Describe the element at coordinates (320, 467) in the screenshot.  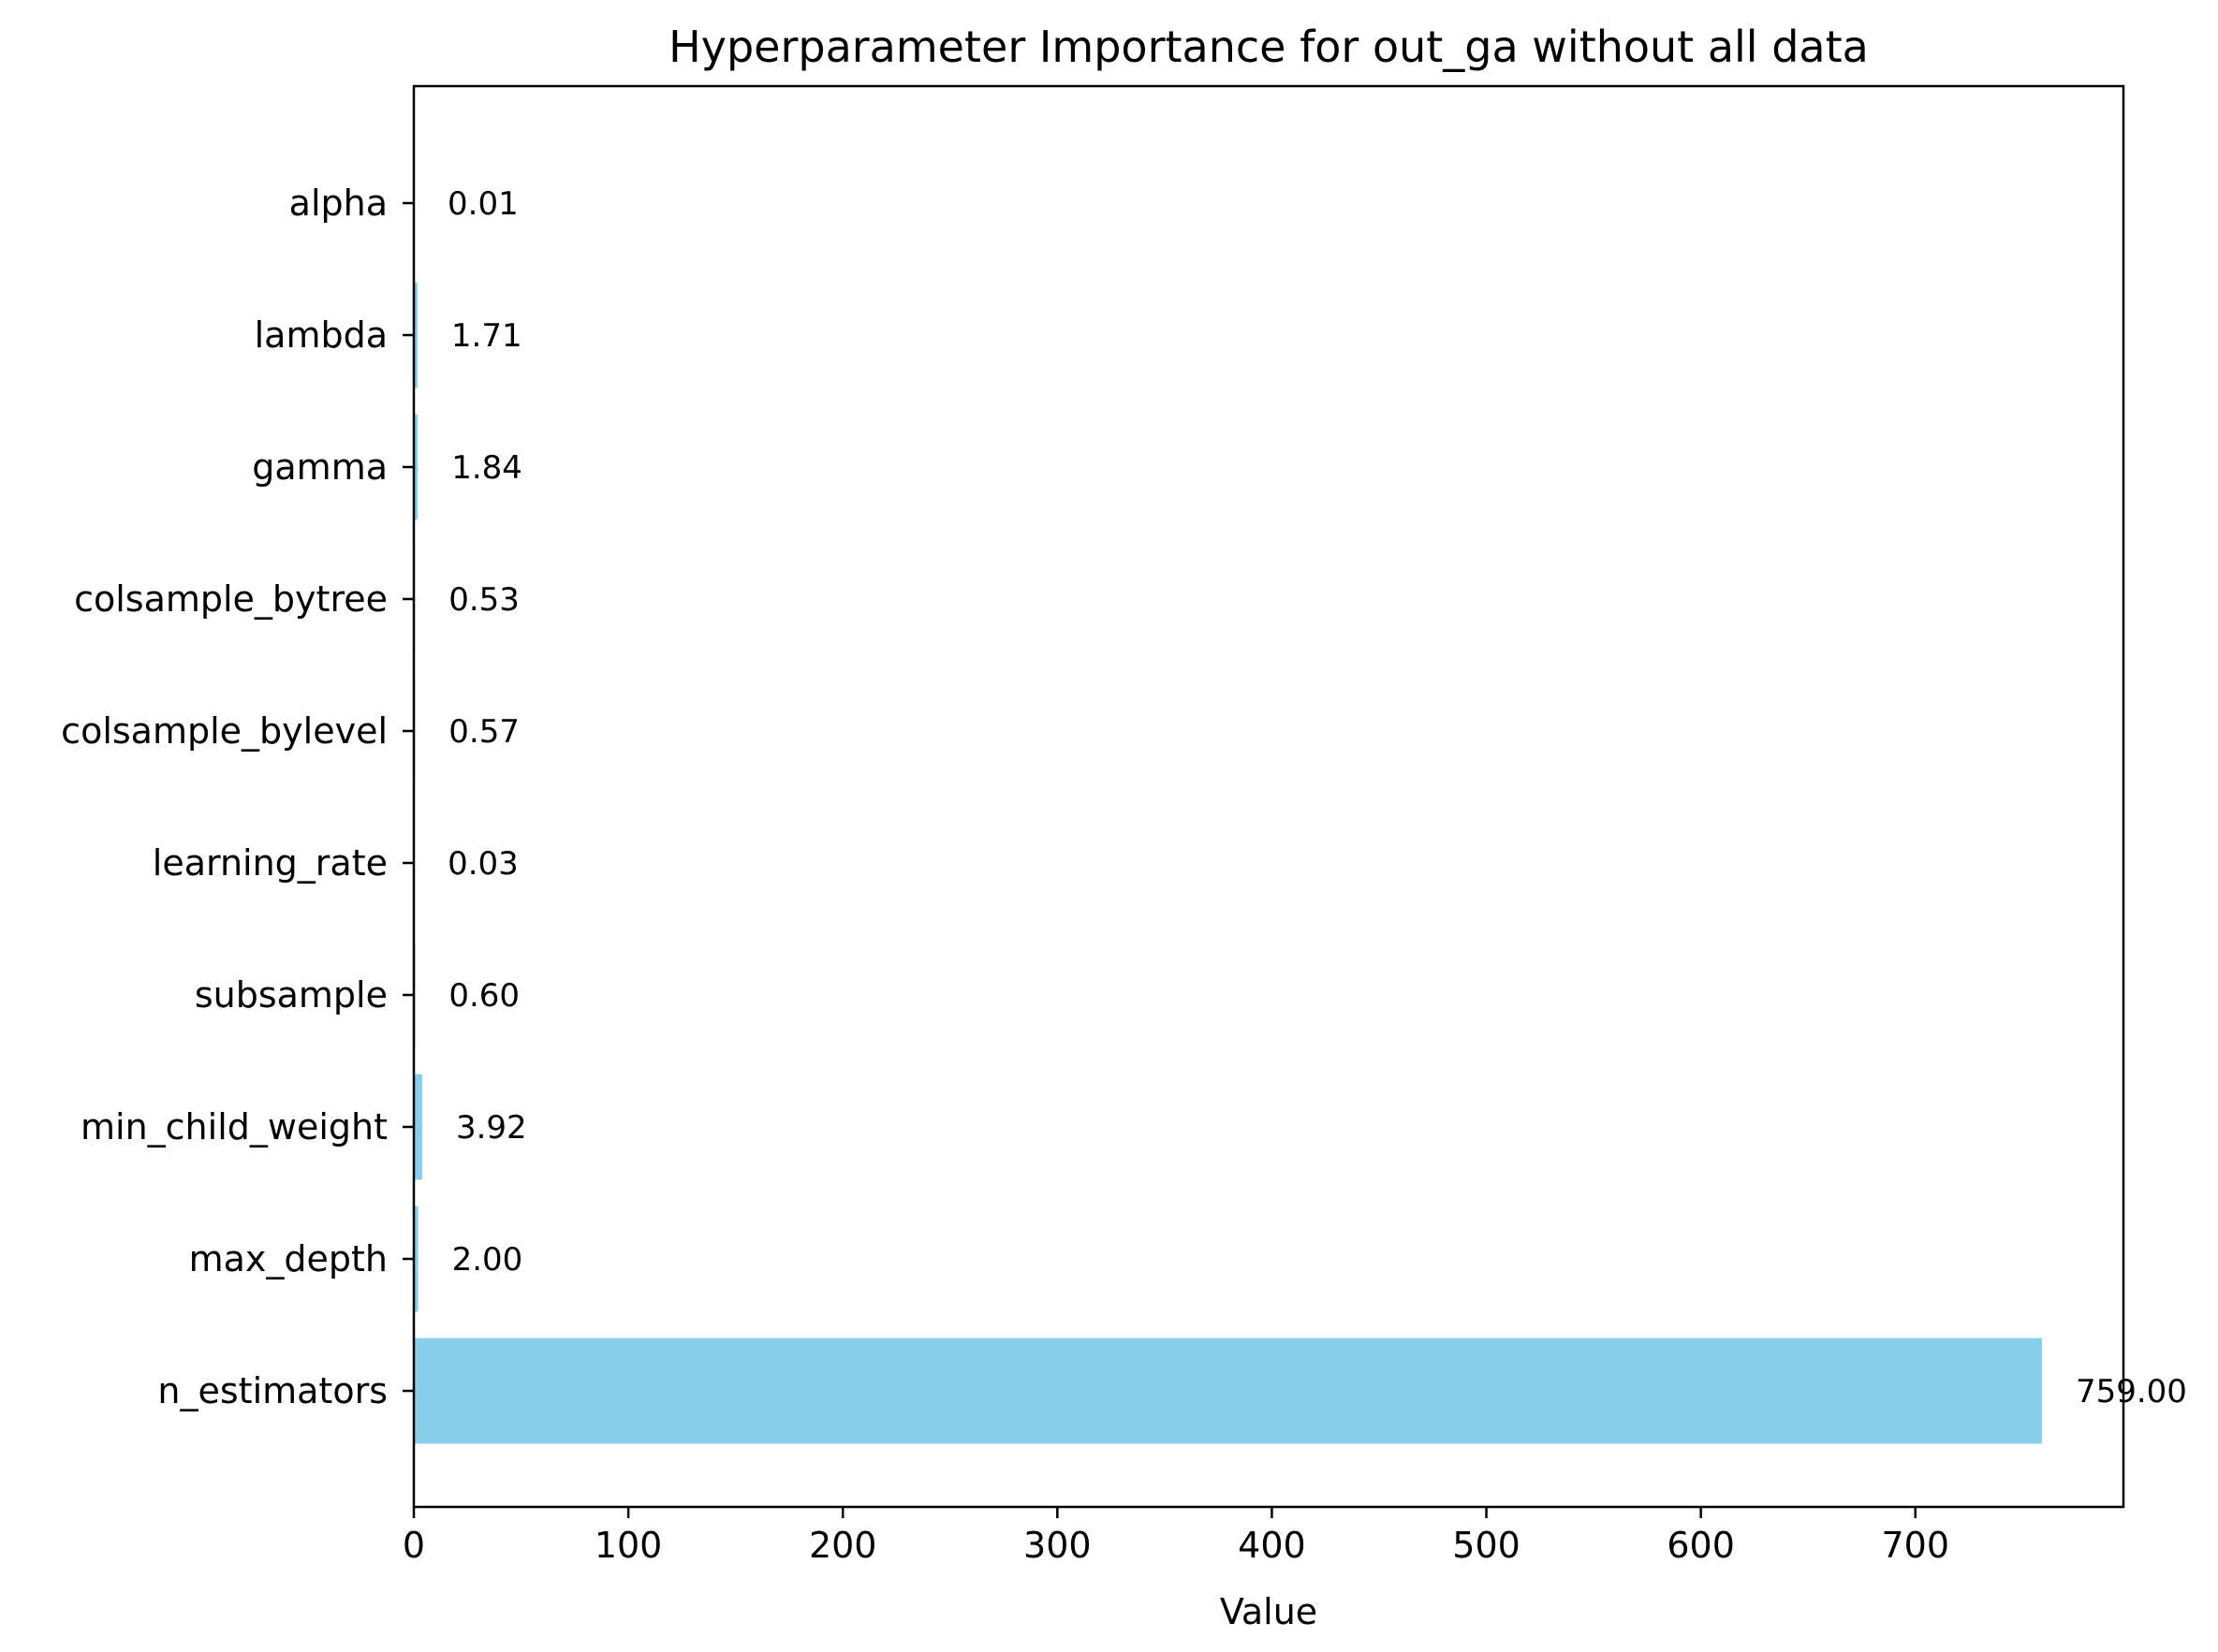
I see `y-tick-label: gamma` at that location.